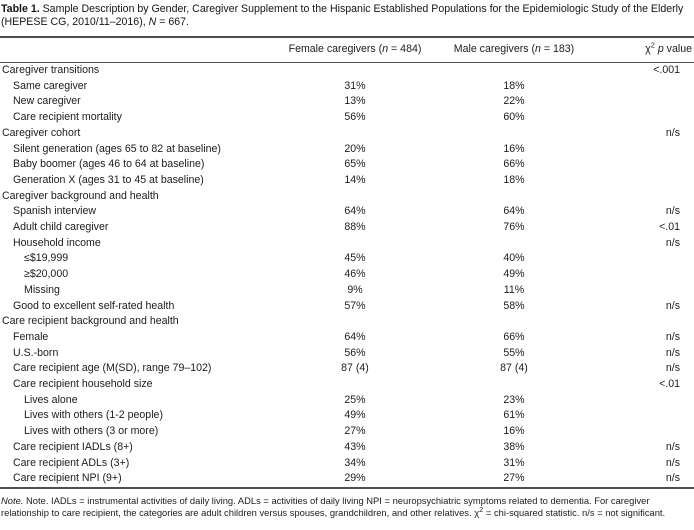 This screenshot has width=694, height=530. I want to click on table-row: New caregiver 13% 22%, so click(347, 102).